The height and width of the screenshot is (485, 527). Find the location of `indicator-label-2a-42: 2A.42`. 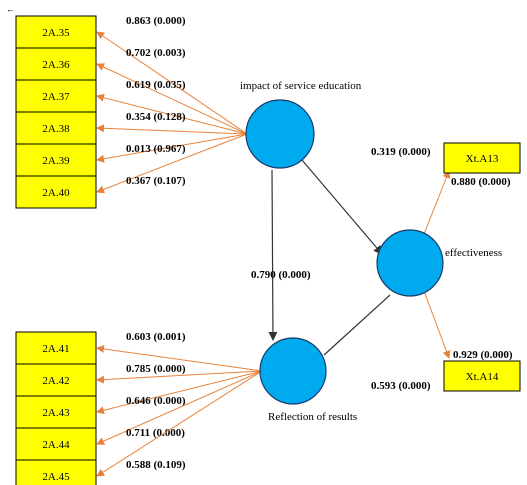

indicator-label-2a-42: 2A.42 is located at coordinates (55, 381).